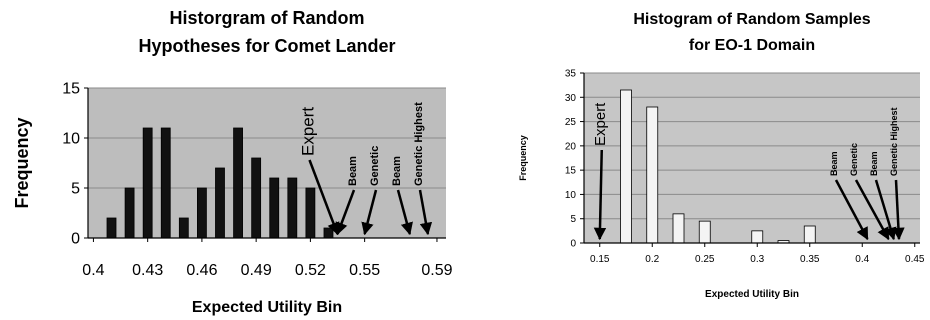 This screenshot has width=930, height=320. Describe the element at coordinates (201, 270) in the screenshot. I see `x-tick-label: 0.46` at that location.